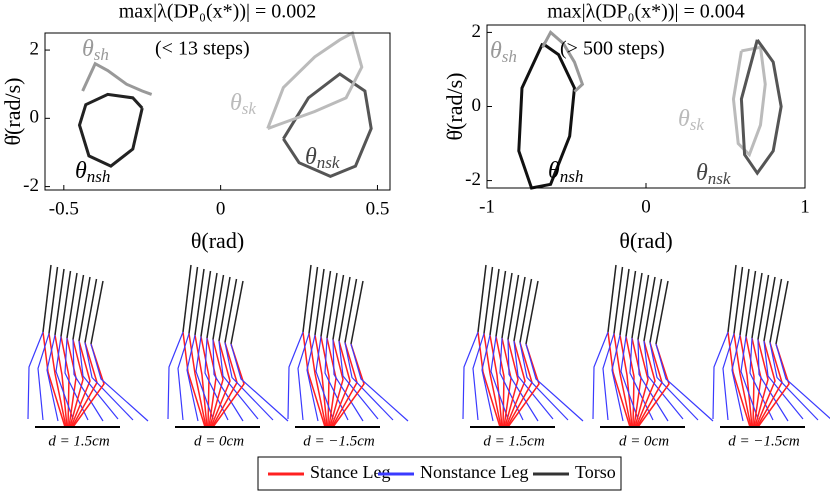 This screenshot has width=830, height=494. I want to click on subscript: nsk, so click(719, 178).